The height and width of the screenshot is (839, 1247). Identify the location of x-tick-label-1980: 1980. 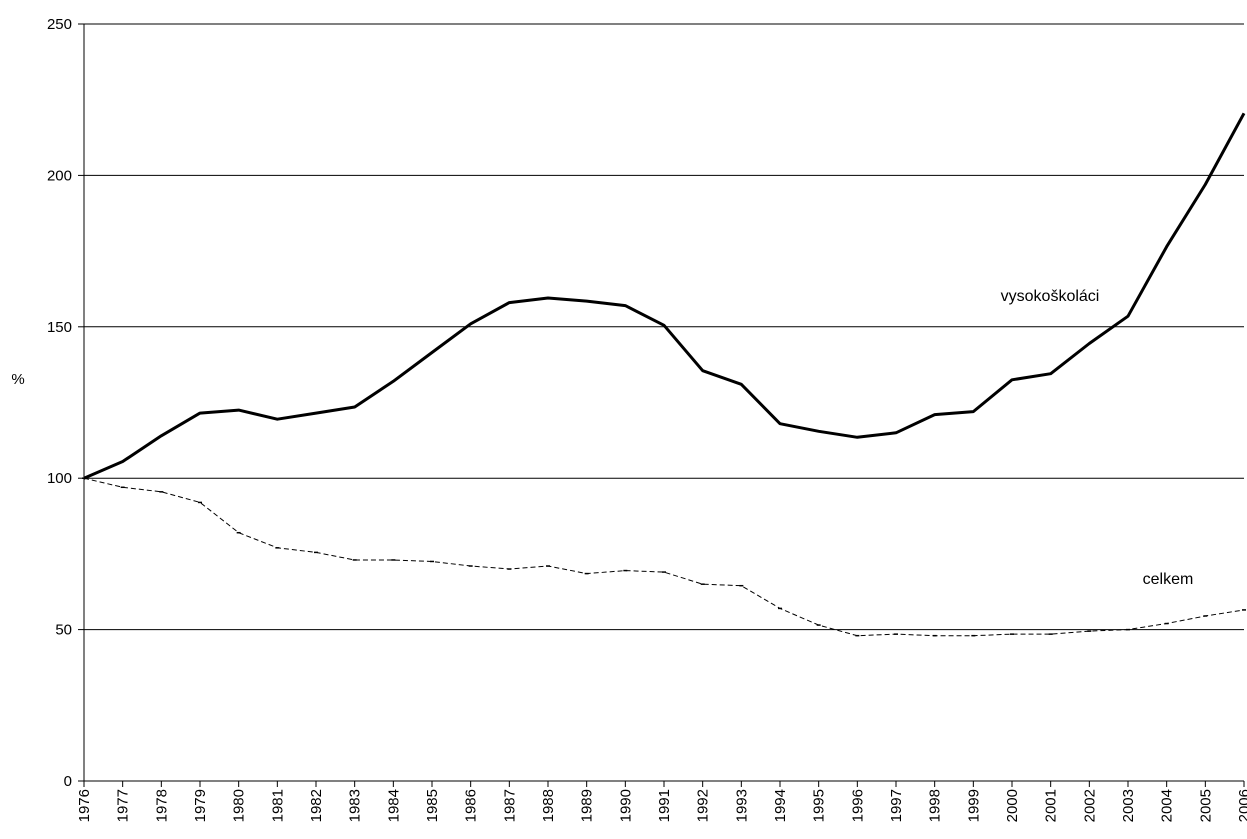
(239, 805).